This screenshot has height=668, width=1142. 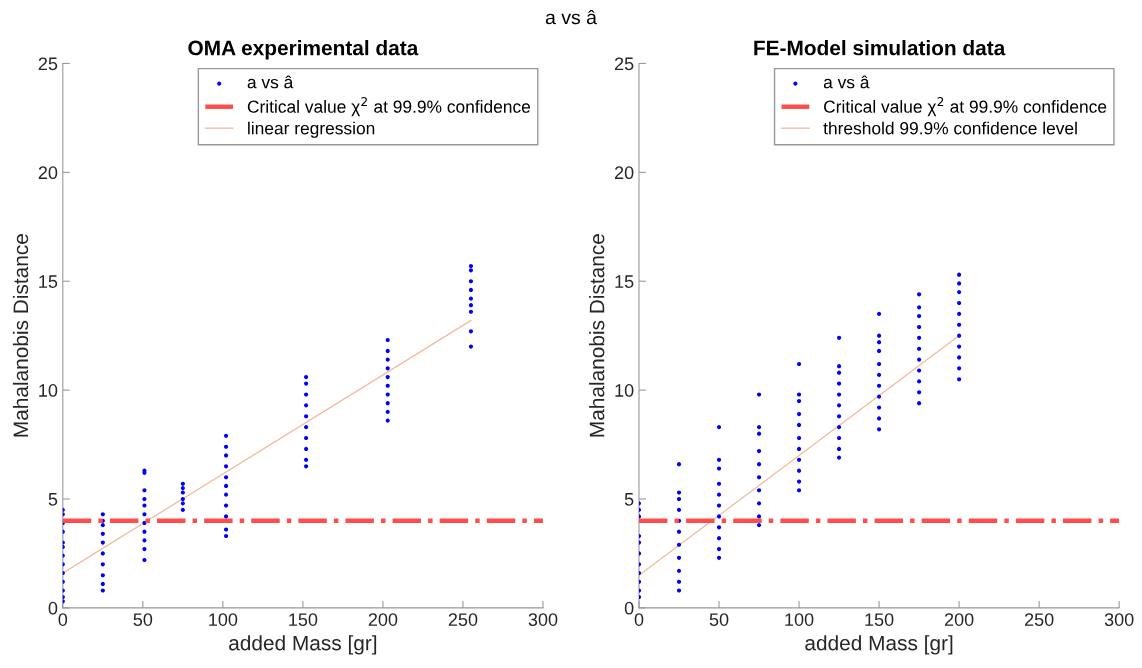 What do you see at coordinates (311, 129) in the screenshot?
I see `legend-label: linear regression` at bounding box center [311, 129].